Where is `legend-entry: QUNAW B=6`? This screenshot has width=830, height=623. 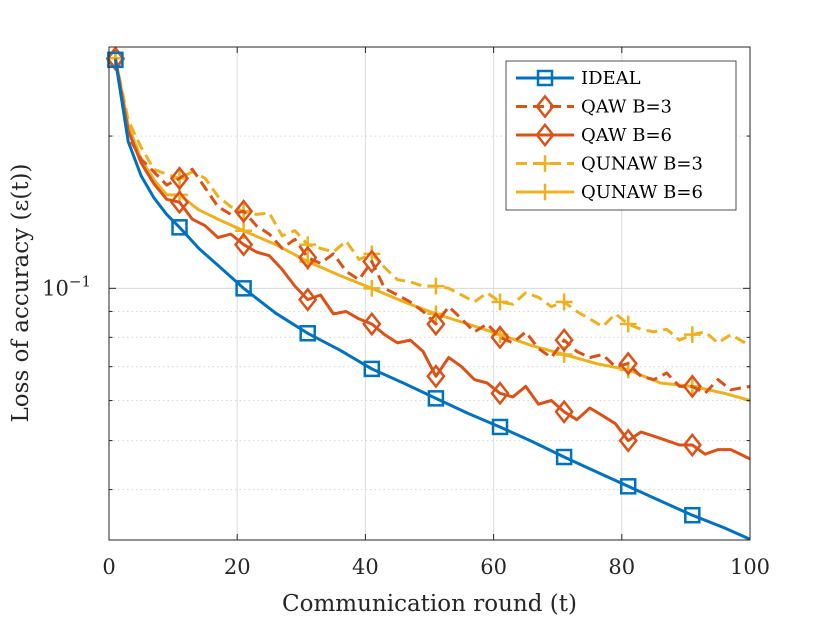 legend-entry: QUNAW B=6 is located at coordinates (609, 192).